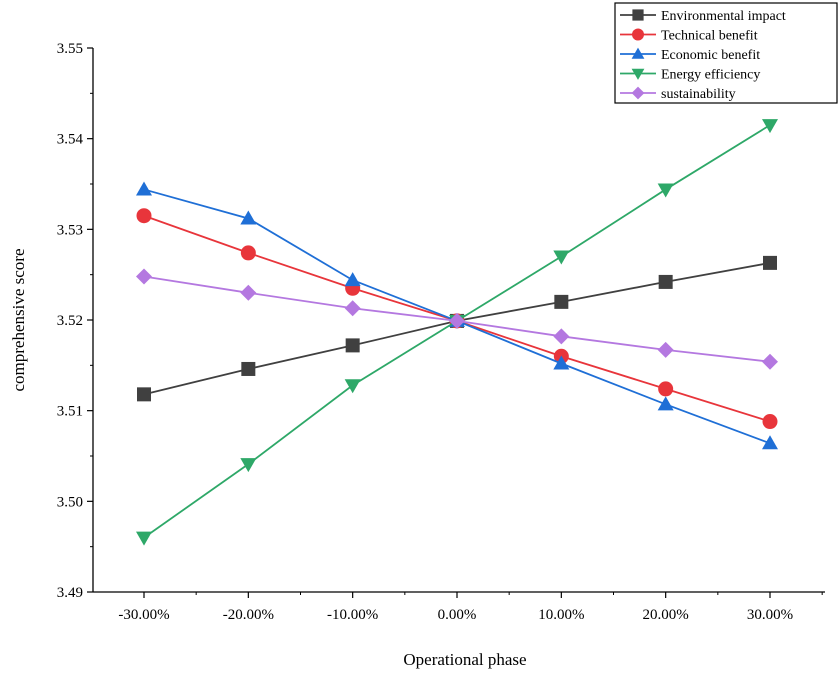 The width and height of the screenshot is (839, 677). Describe the element at coordinates (464, 659) in the screenshot. I see `x-axis-title: Operational phase` at that location.